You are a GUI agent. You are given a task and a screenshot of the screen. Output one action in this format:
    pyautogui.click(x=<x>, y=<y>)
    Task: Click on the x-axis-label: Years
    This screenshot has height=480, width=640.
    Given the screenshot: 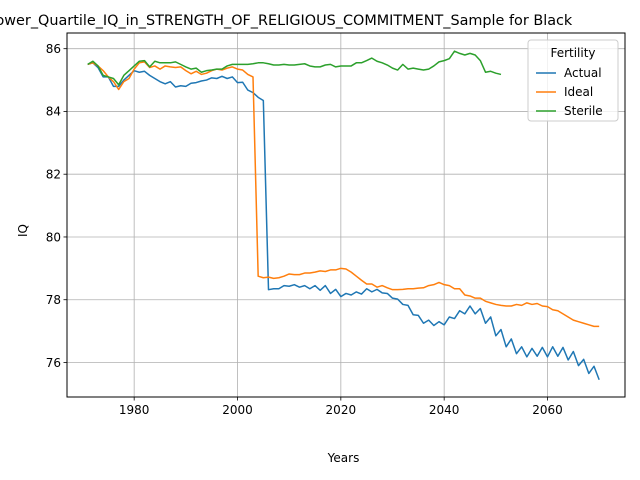 What is the action you would take?
    pyautogui.click(x=343, y=458)
    